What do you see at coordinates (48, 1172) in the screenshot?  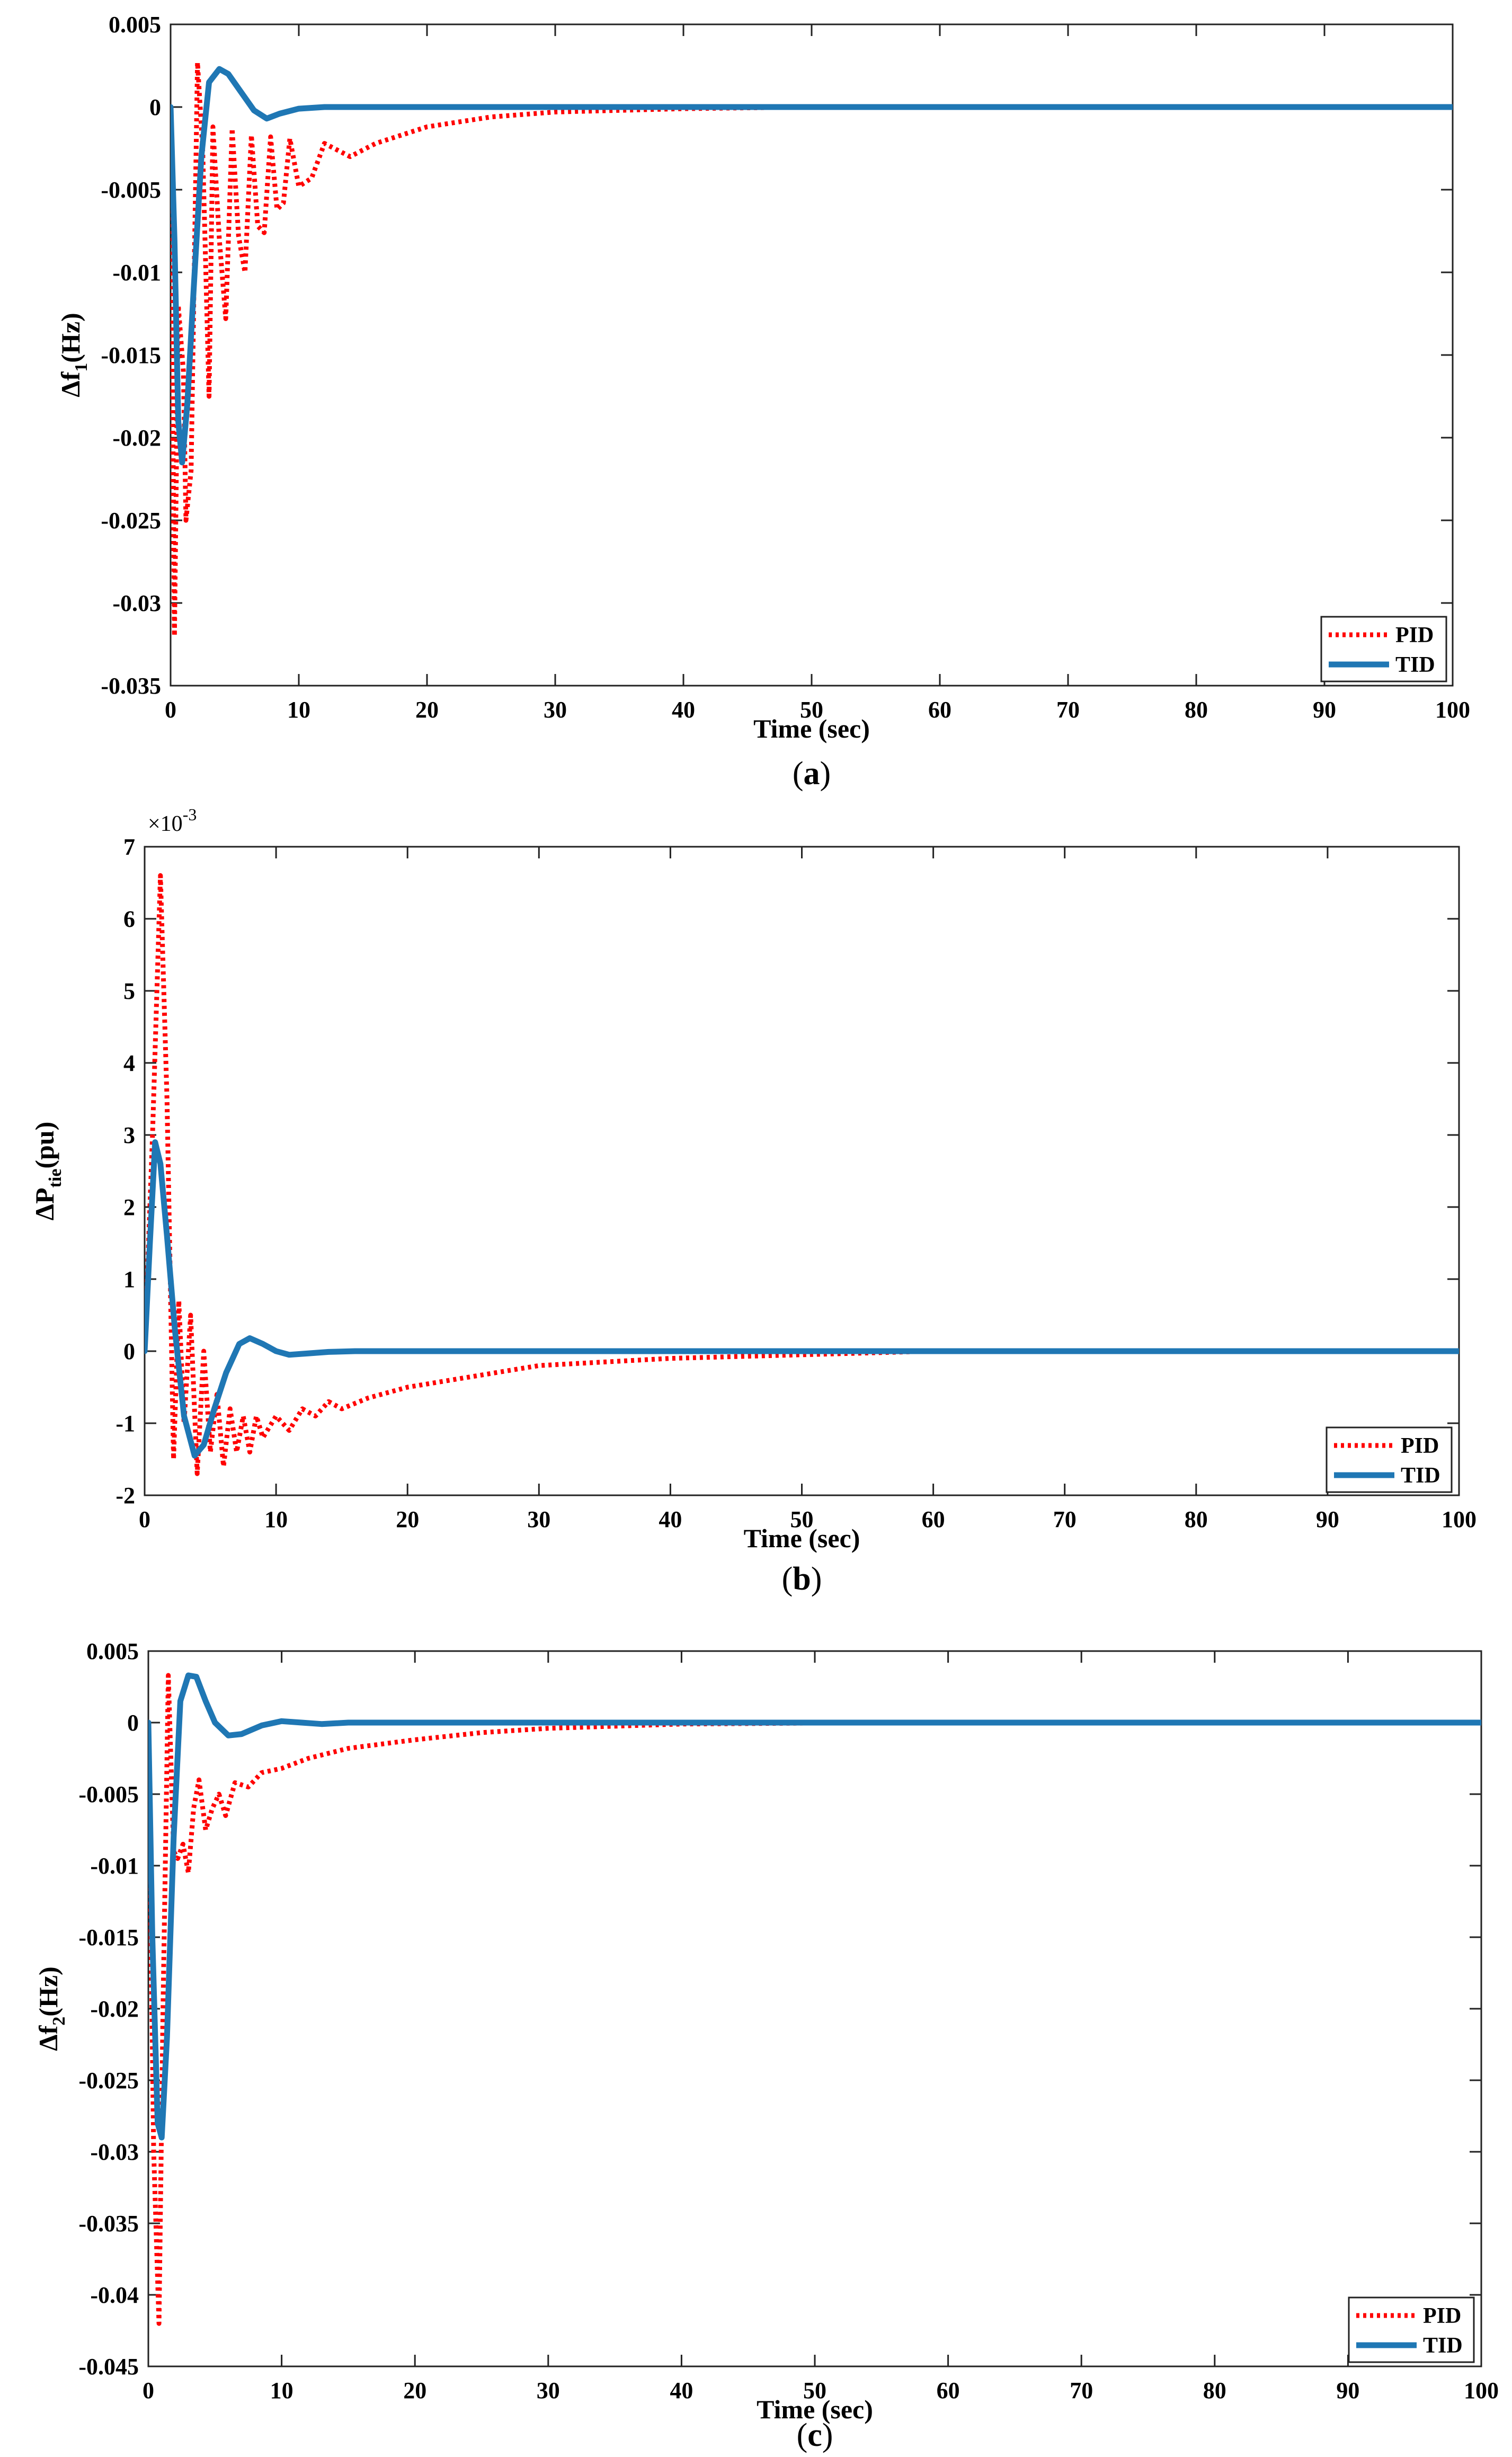 I see `y-axis-label: ΔPtie(pu)` at bounding box center [48, 1172].